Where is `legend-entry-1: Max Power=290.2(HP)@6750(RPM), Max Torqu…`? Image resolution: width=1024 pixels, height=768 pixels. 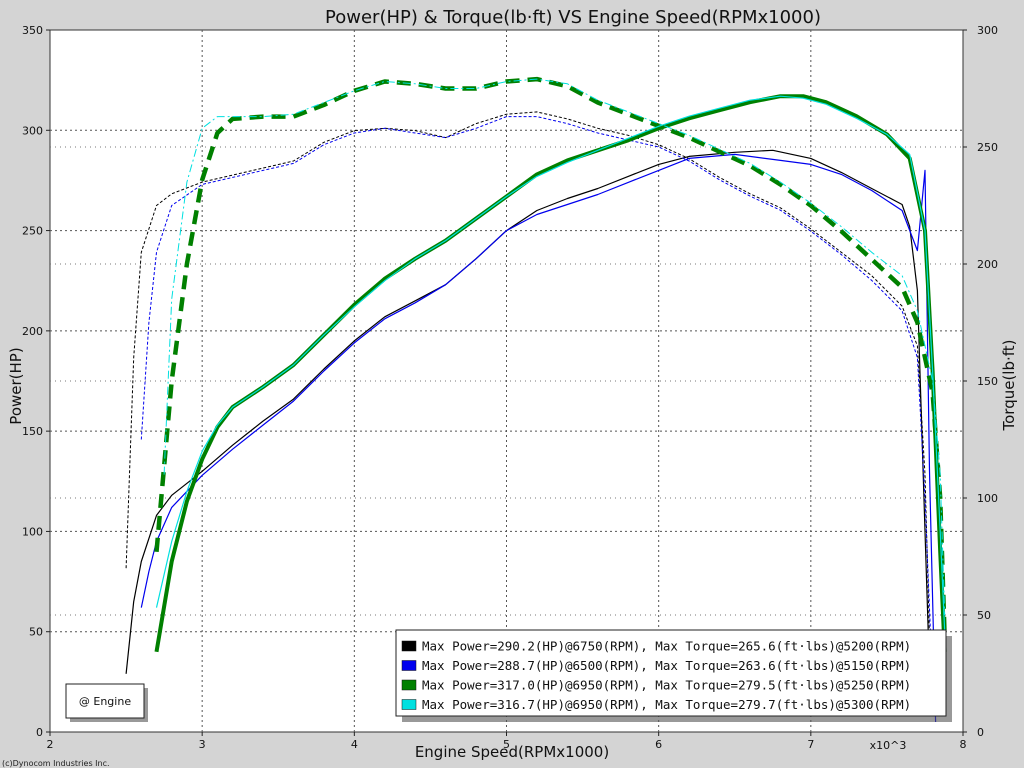 legend-entry-1: Max Power=290.2(HP)@6750(RPM), Max Torqu… is located at coordinates (666, 646).